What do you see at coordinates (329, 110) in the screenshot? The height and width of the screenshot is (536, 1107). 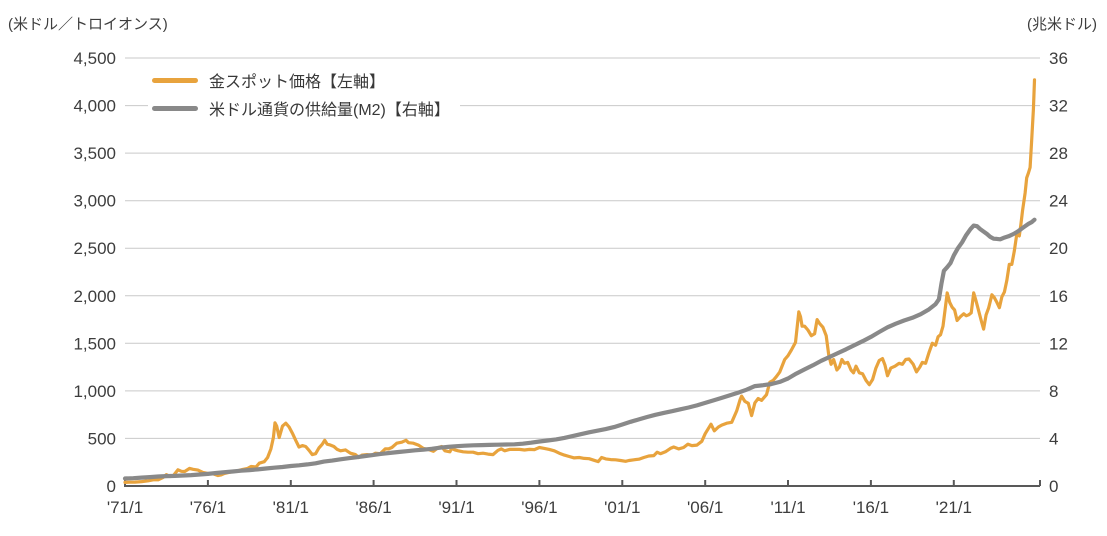 I see `legend-label-m2: 米ドル通貨の供給量(M2)【右軸】` at bounding box center [329, 110].